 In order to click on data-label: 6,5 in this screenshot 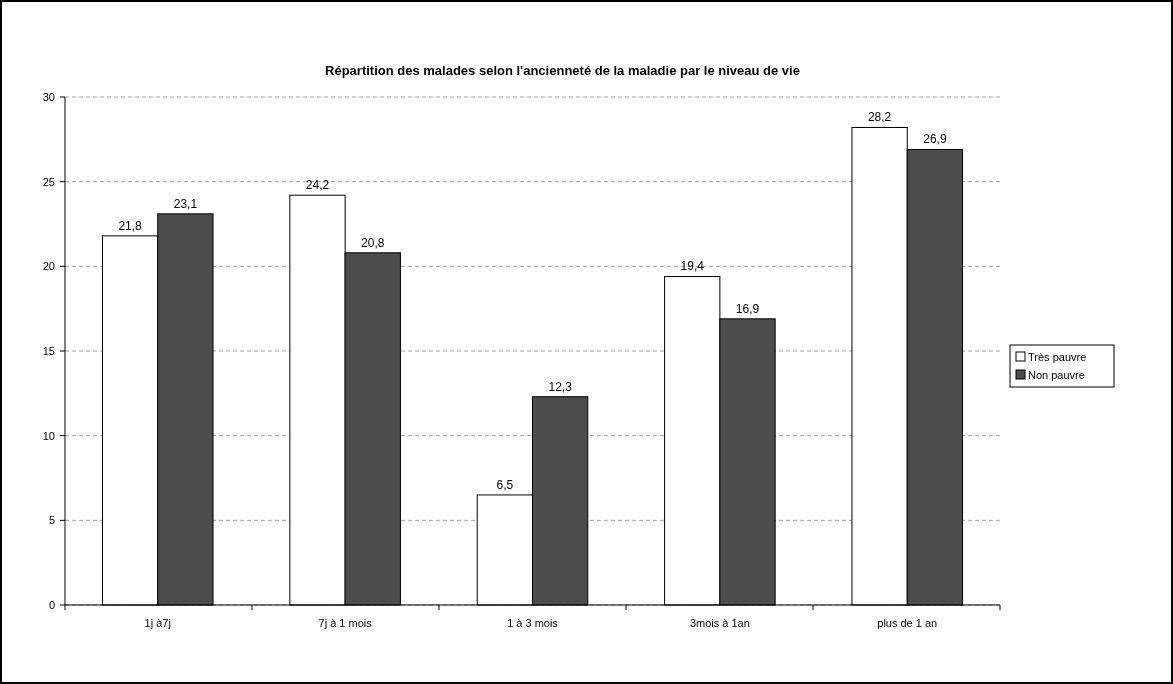, I will do `click(505, 484)`.